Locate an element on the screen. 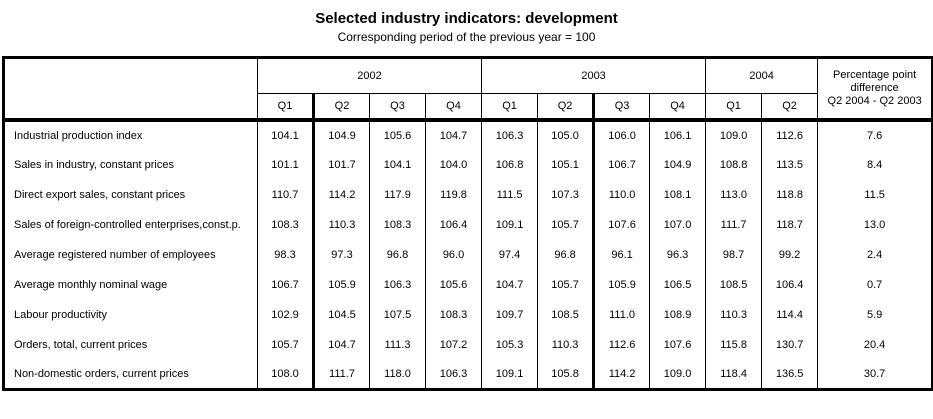 Image resolution: width=933 pixels, height=419 pixels. diff-value-cell: 30.7 is located at coordinates (875, 374).